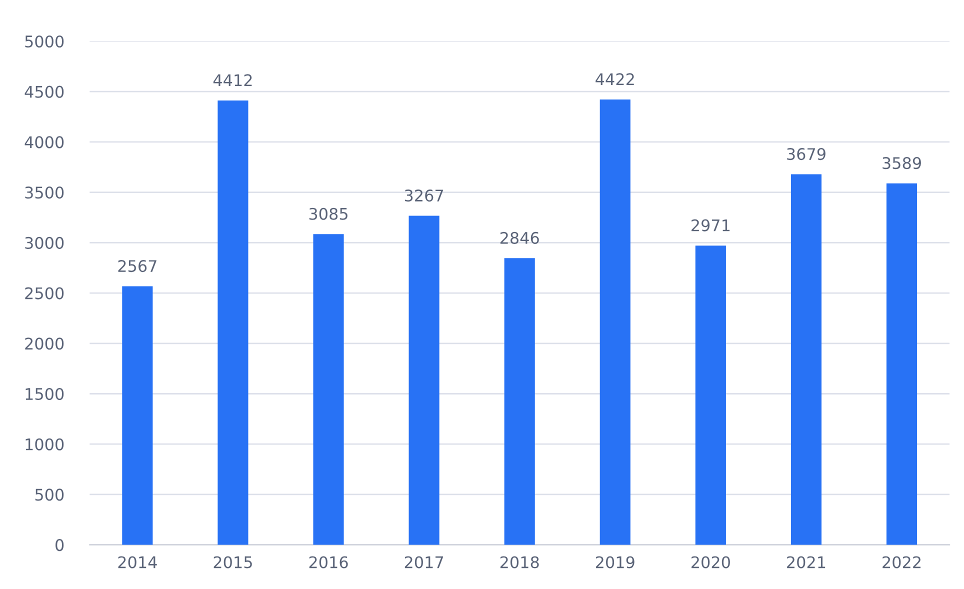 The image size is (964, 589). Describe the element at coordinates (44, 242) in the screenshot. I see `y-tick-label: 3000` at that location.